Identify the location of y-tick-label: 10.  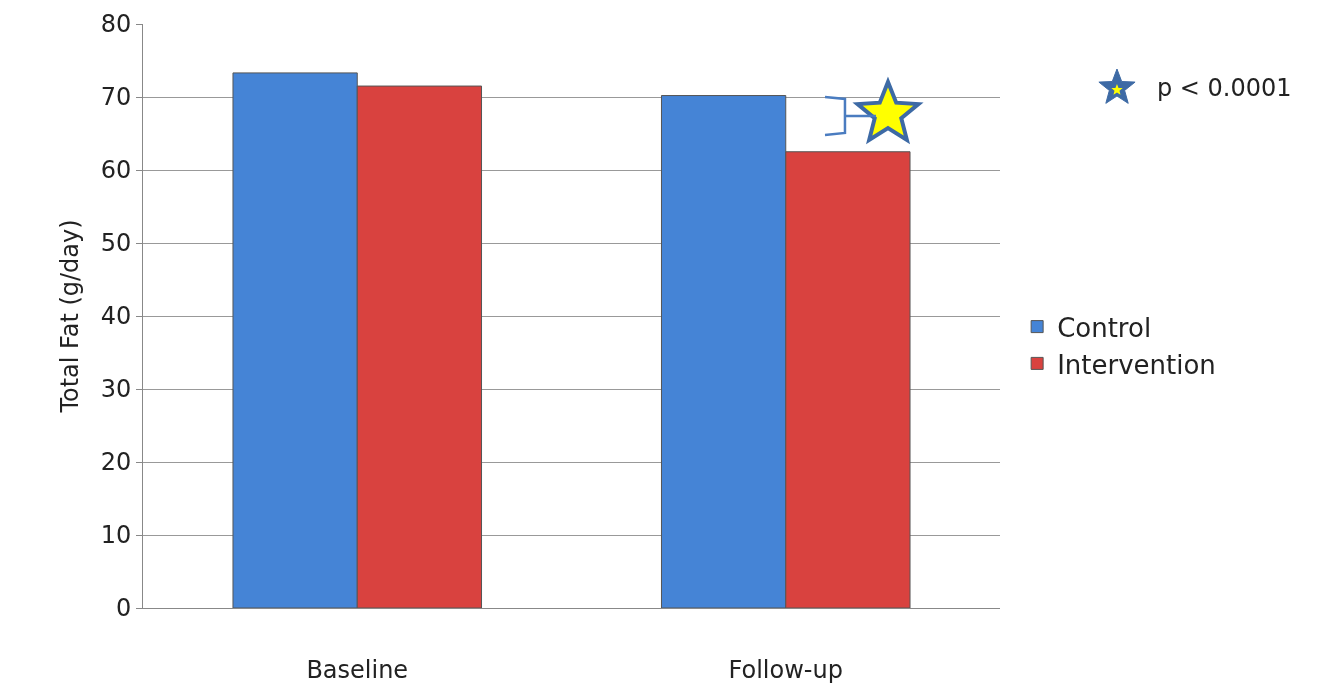
(116, 535).